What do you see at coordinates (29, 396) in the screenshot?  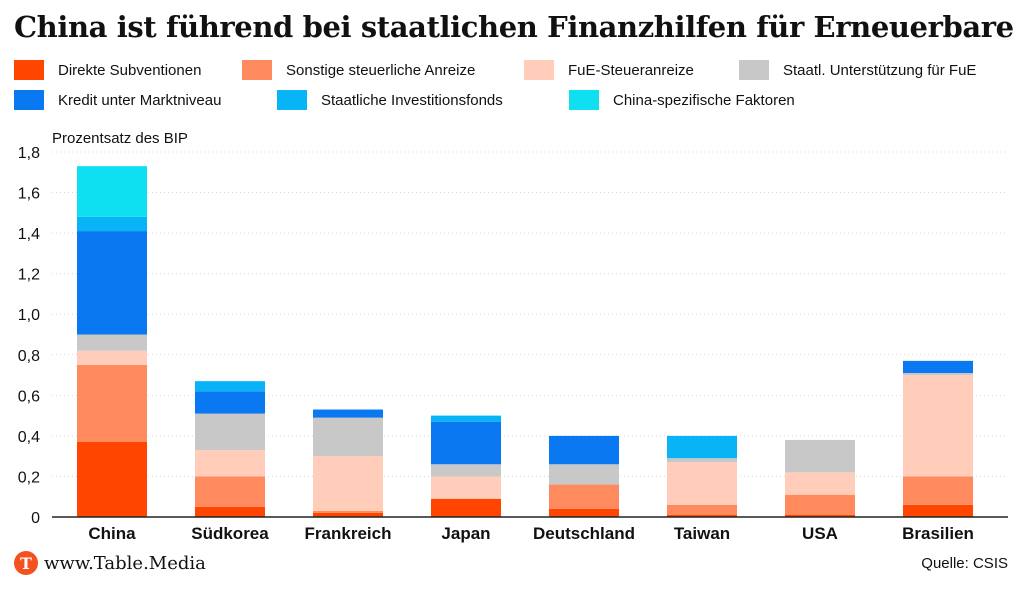 I see `y-tick-label: 0,6` at bounding box center [29, 396].